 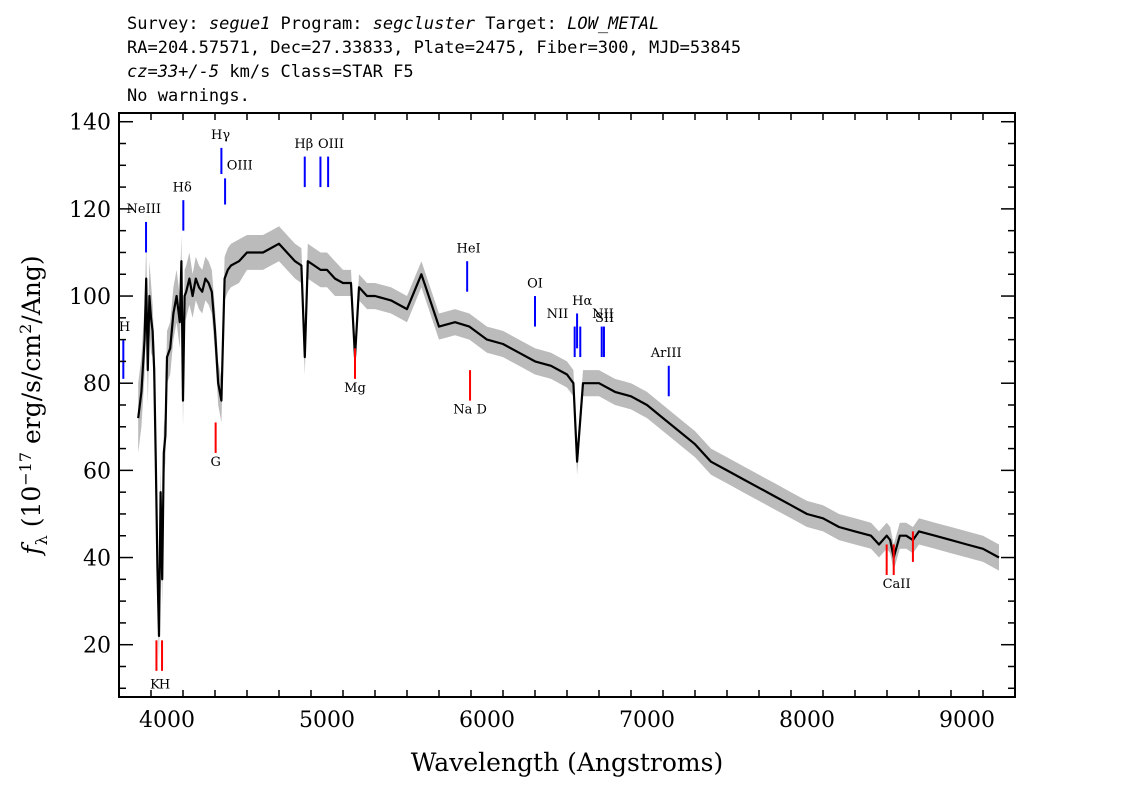 I want to click on x-tick-label: 9000, so click(x=967, y=720).